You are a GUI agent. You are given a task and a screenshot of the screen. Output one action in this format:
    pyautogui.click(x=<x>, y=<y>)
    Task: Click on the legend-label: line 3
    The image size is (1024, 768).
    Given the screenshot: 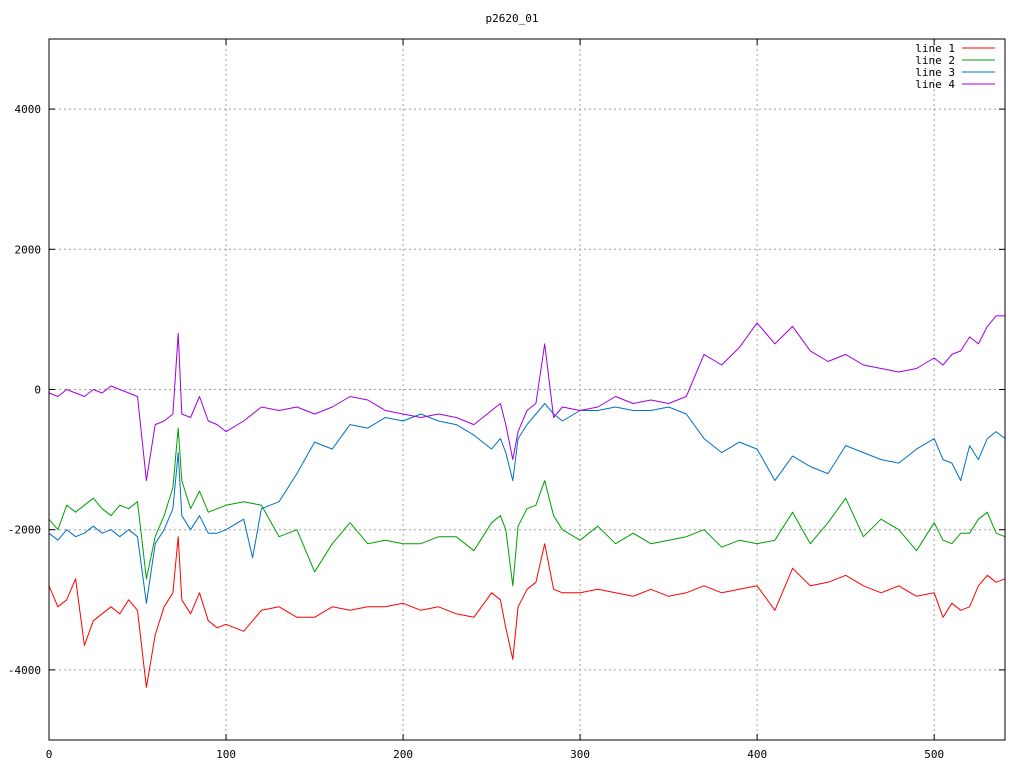 What is the action you would take?
    pyautogui.click(x=935, y=72)
    